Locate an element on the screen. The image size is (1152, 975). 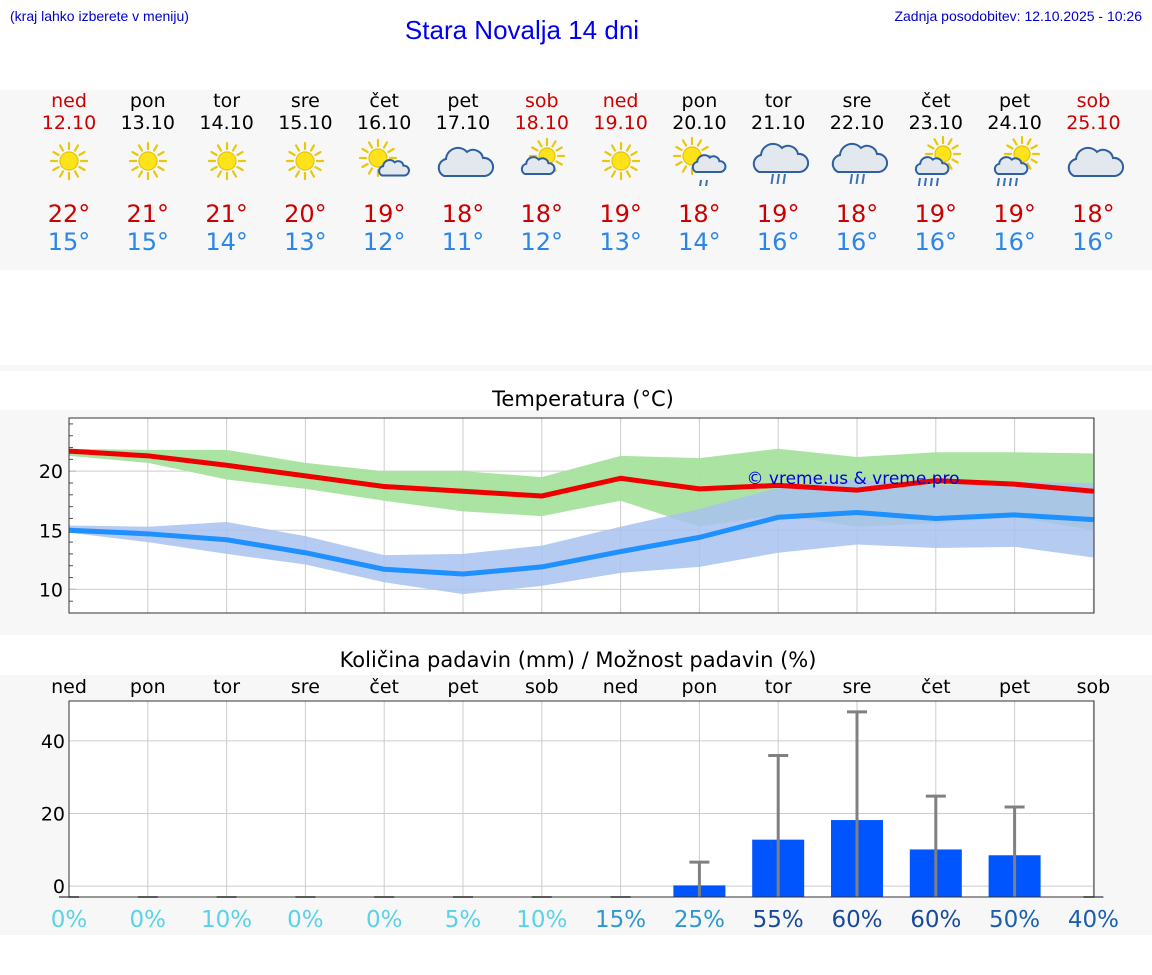
y-tick-label: 40 is located at coordinates (53, 742).